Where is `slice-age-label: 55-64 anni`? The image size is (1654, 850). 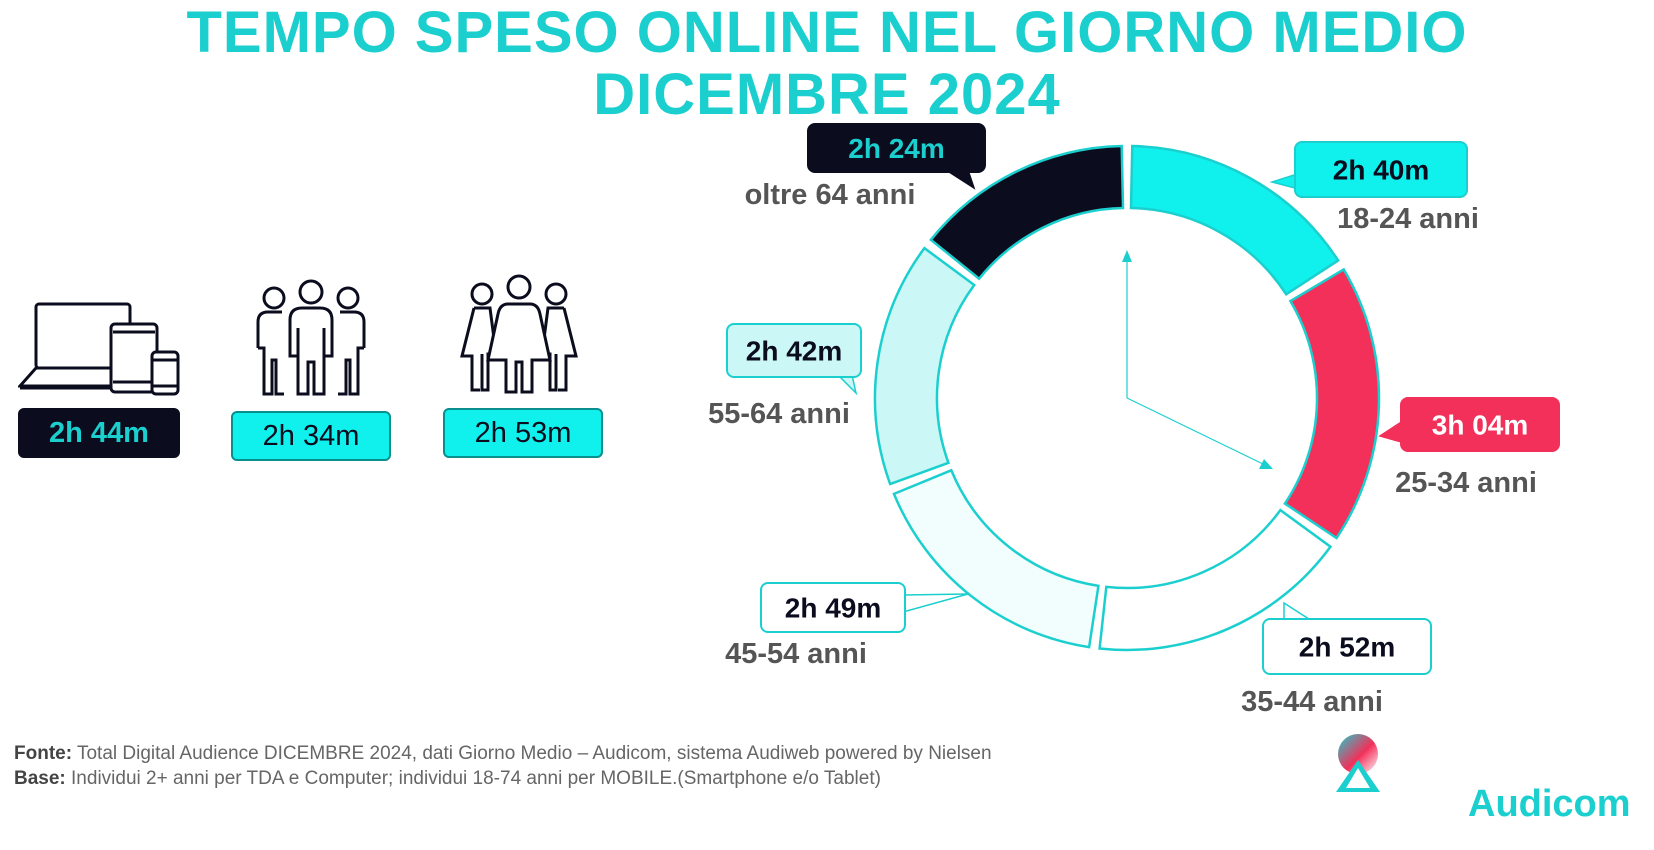 slice-age-label: 55-64 anni is located at coordinates (779, 414).